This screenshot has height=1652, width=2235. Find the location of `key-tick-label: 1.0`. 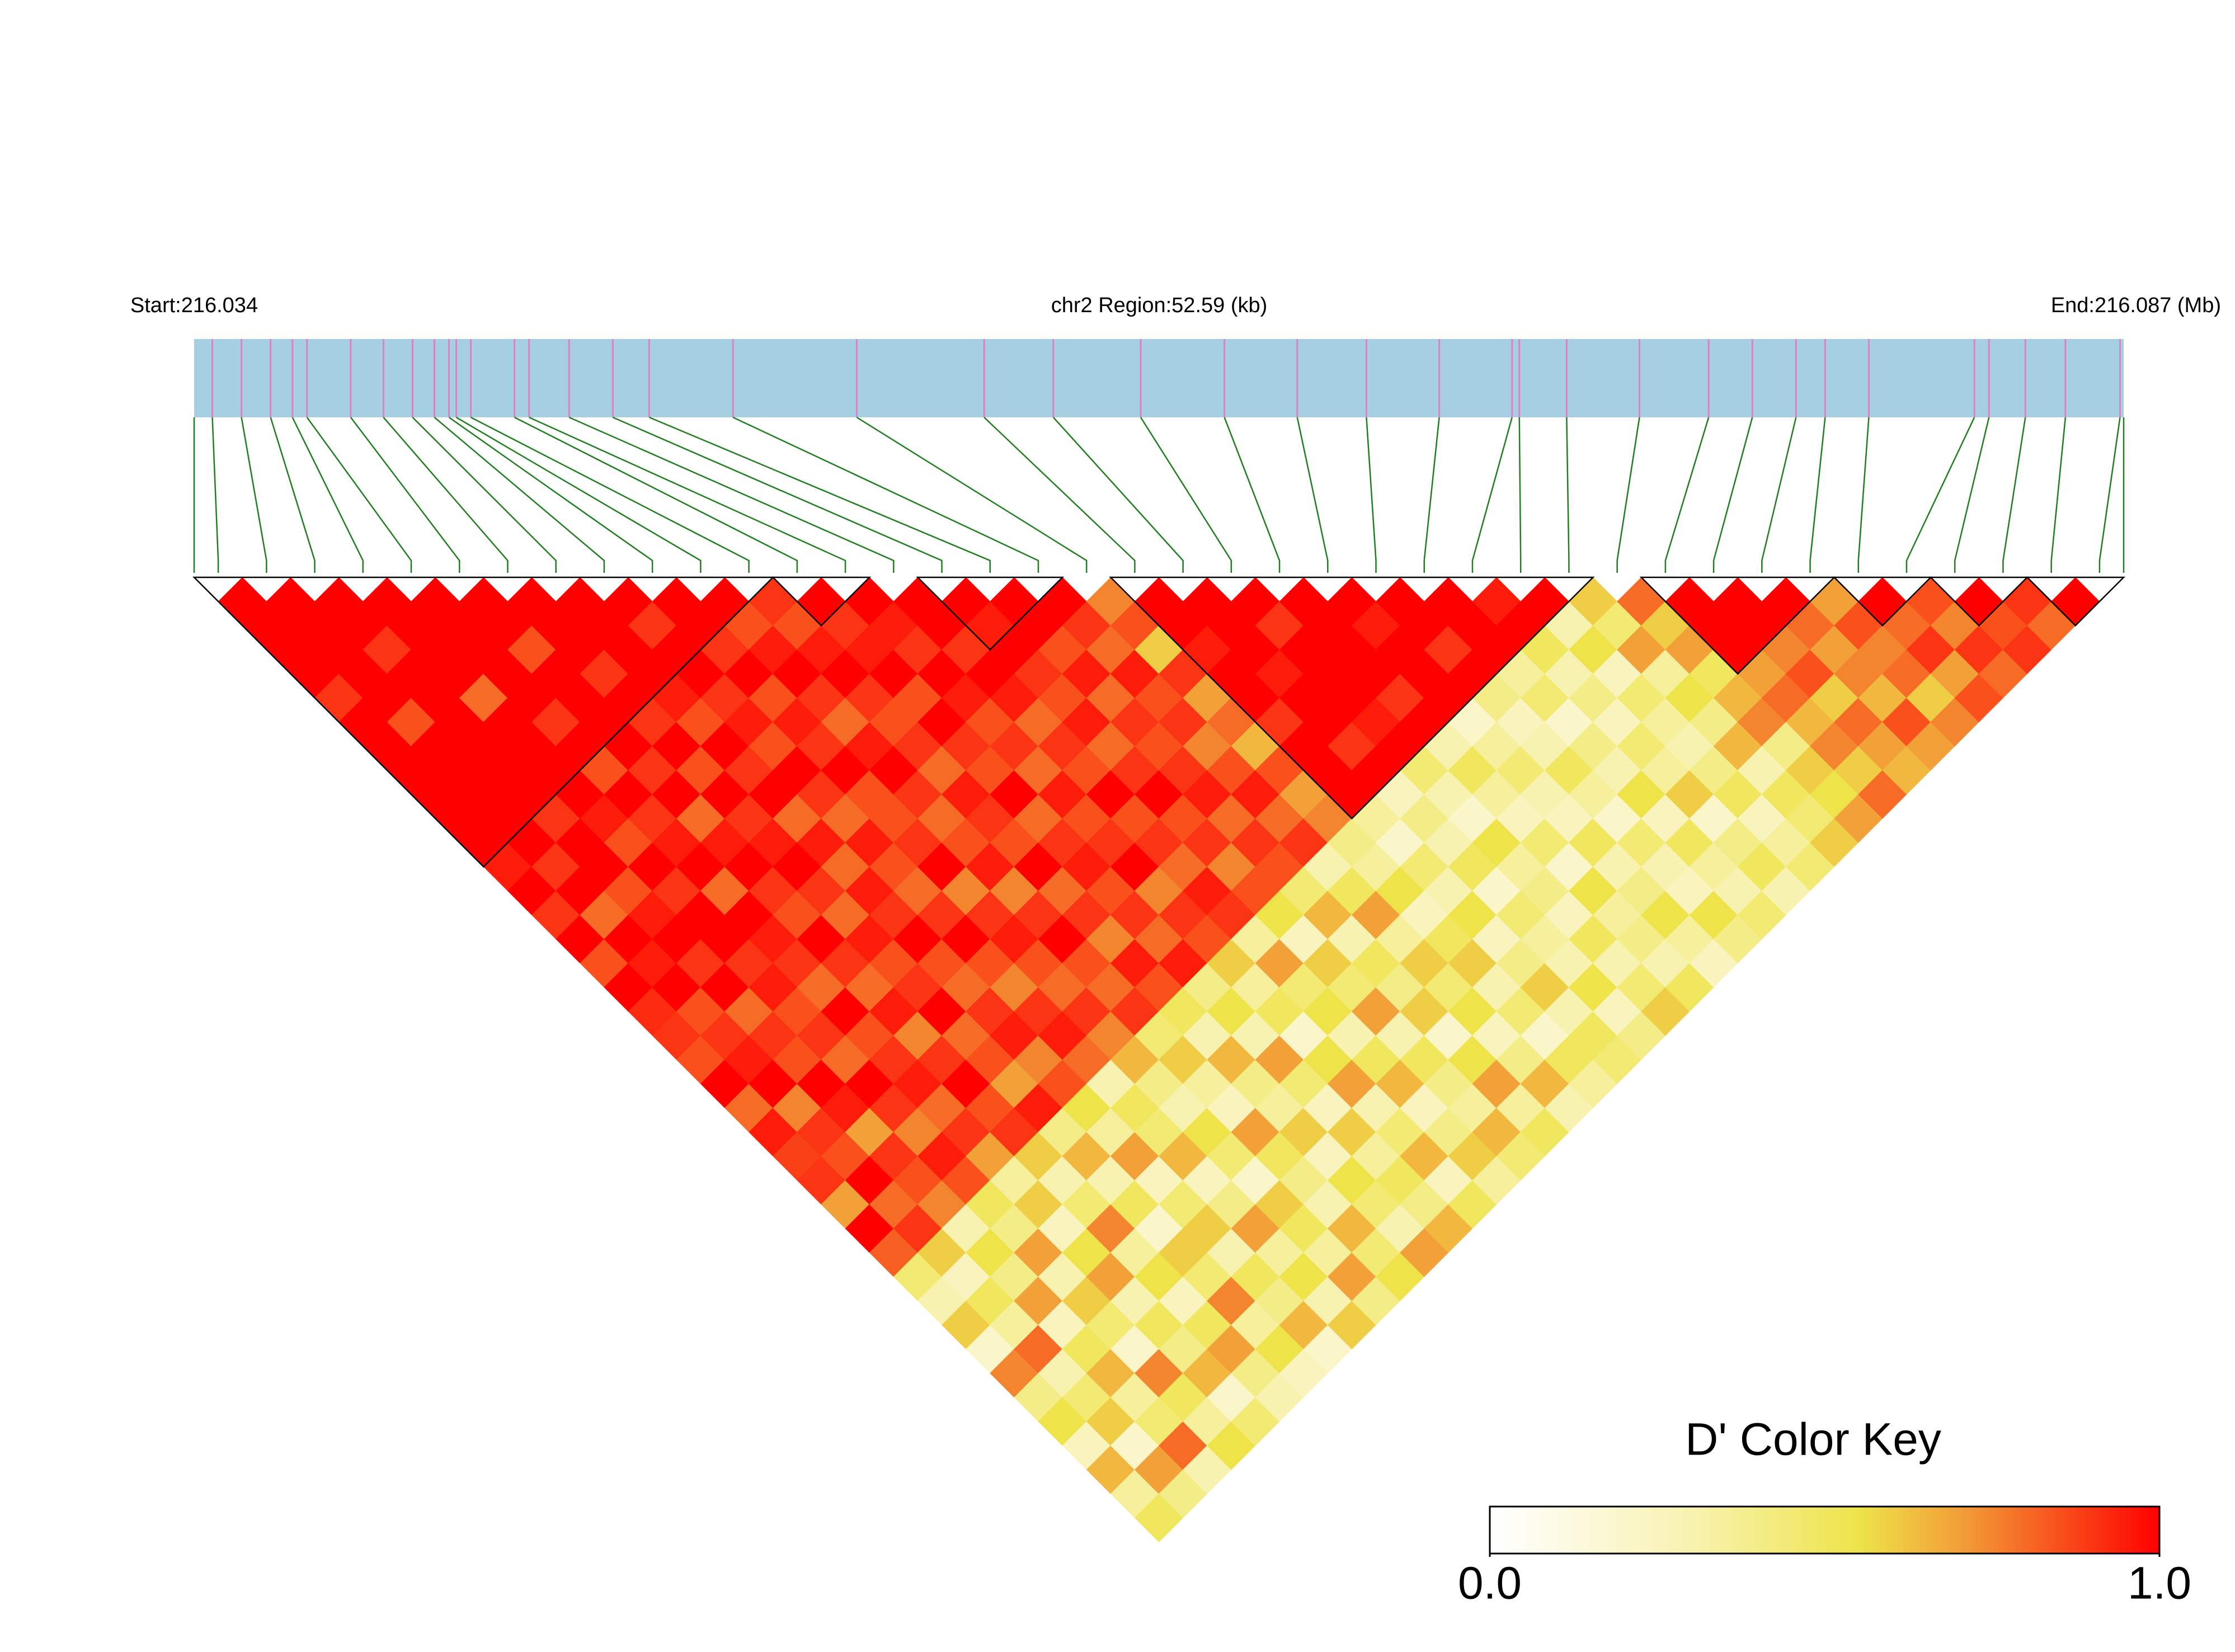

key-tick-label: 1.0 is located at coordinates (2159, 1584).